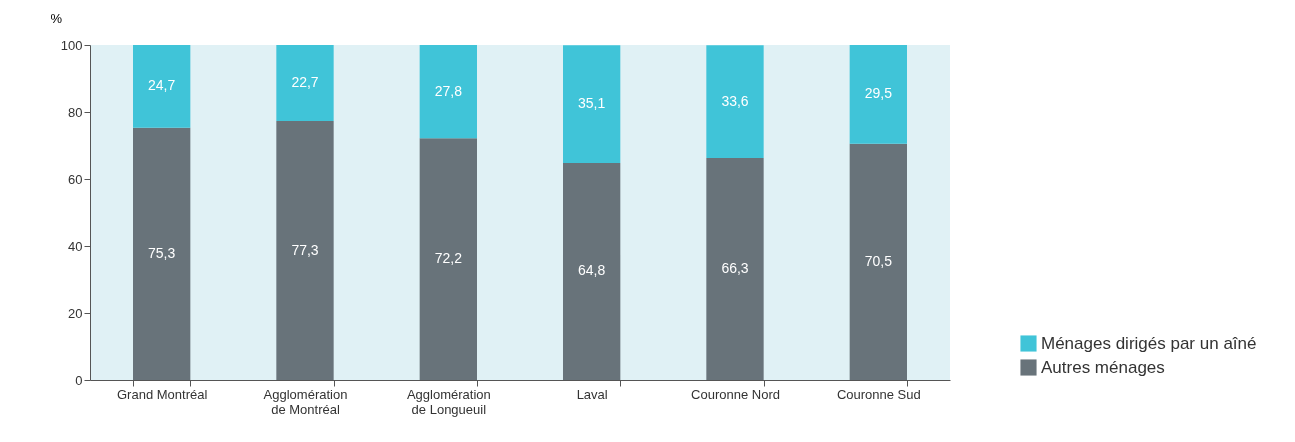 This screenshot has height=442, width=1295. I want to click on data-label: 24,7, so click(162, 85).